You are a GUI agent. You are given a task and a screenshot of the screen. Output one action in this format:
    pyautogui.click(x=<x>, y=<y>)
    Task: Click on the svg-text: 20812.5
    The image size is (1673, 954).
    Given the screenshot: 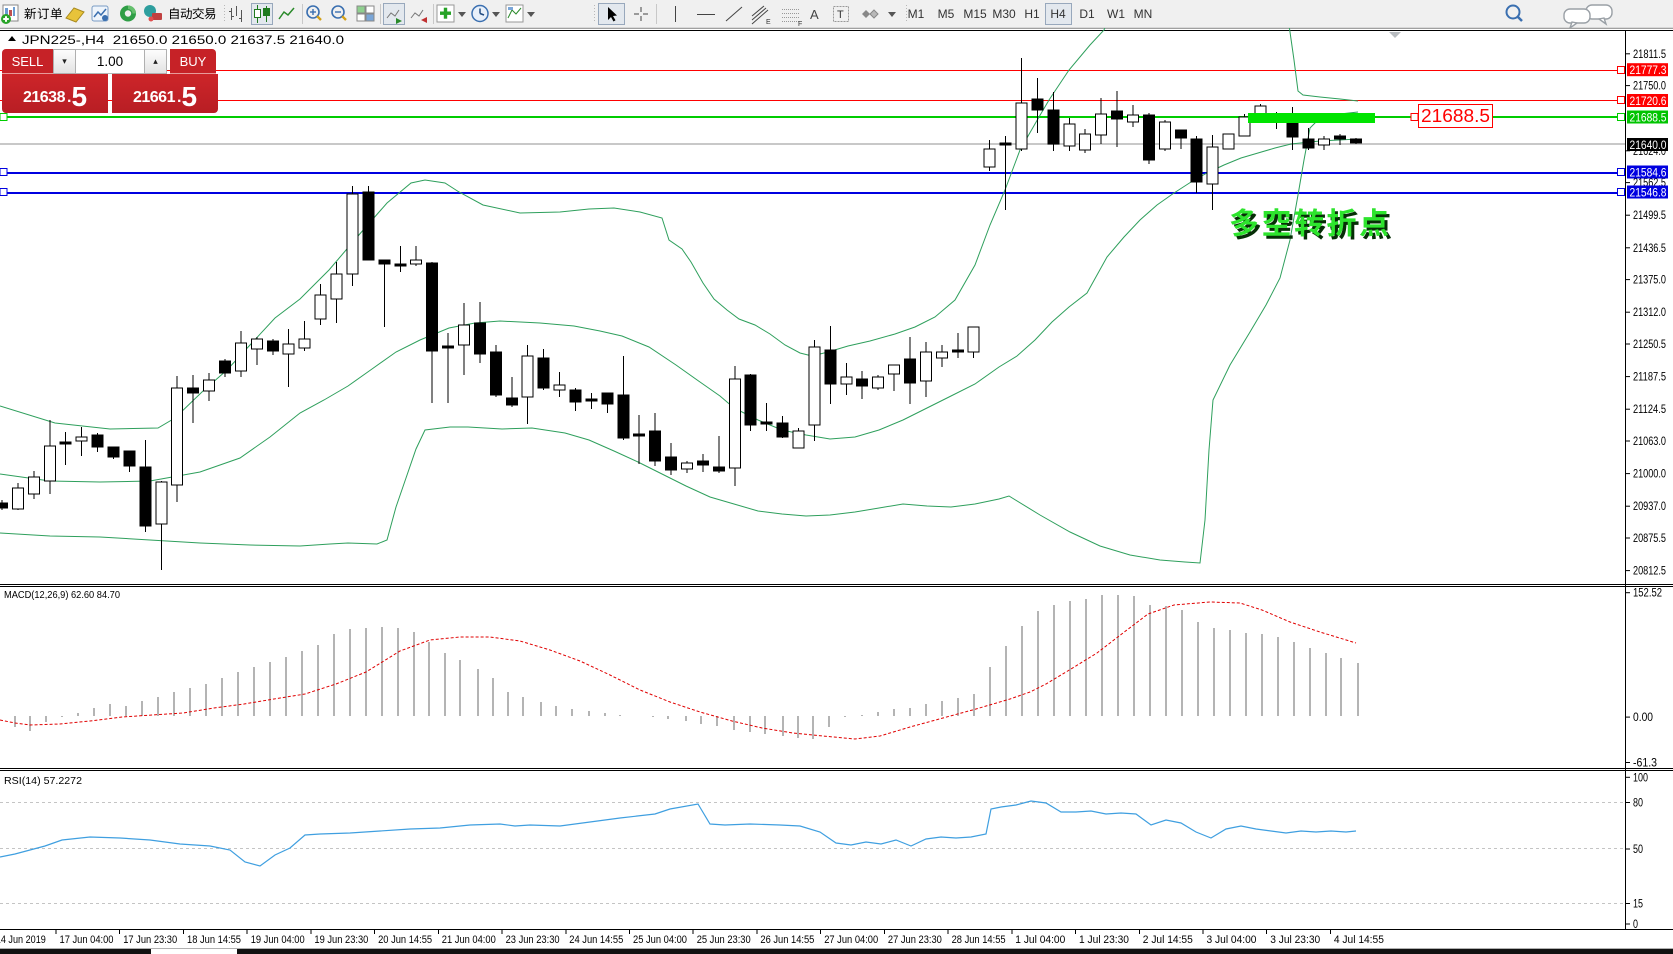 What is the action you would take?
    pyautogui.click(x=1649, y=572)
    